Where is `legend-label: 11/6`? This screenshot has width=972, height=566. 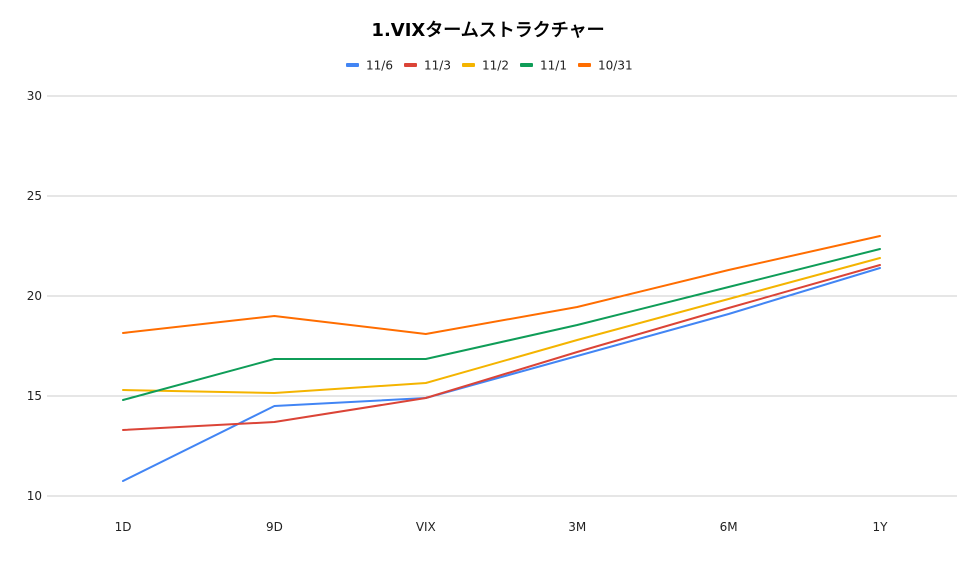 legend-label: 11/6 is located at coordinates (379, 66).